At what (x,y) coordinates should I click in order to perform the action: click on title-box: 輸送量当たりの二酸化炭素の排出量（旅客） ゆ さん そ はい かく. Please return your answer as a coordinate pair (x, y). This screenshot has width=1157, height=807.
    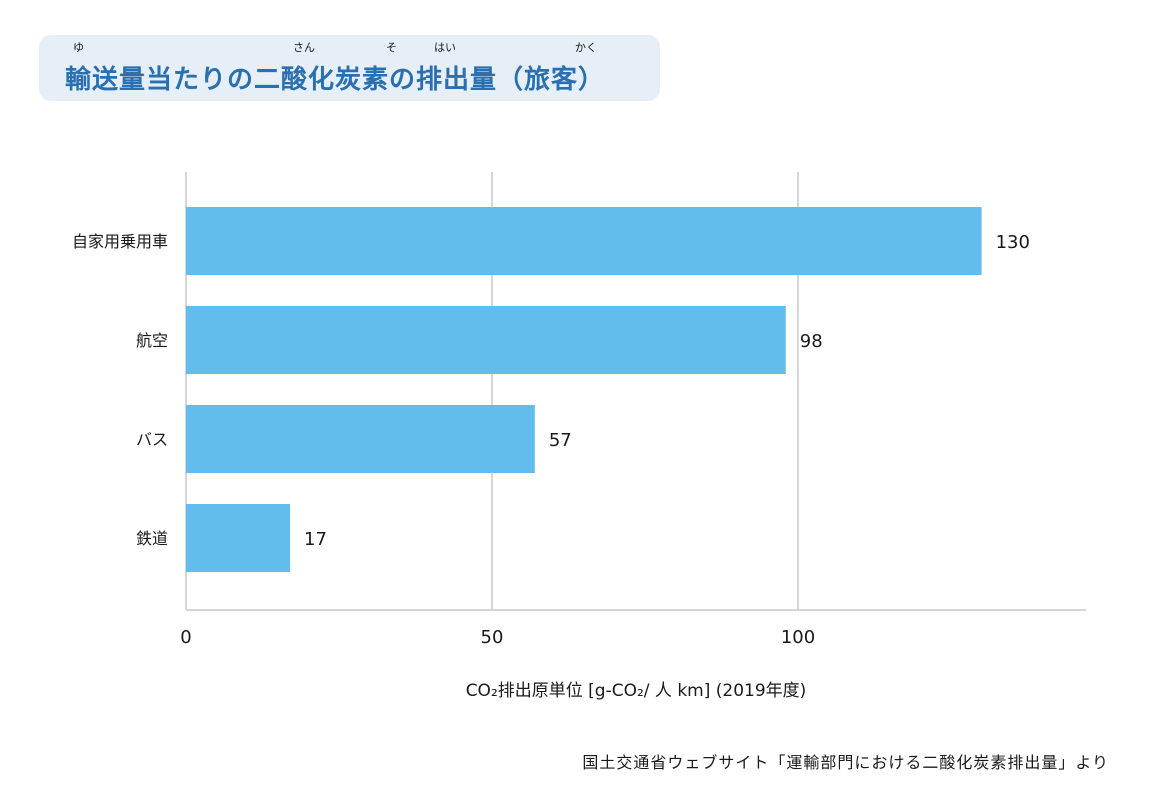
    Looking at the image, I should click on (349, 68).